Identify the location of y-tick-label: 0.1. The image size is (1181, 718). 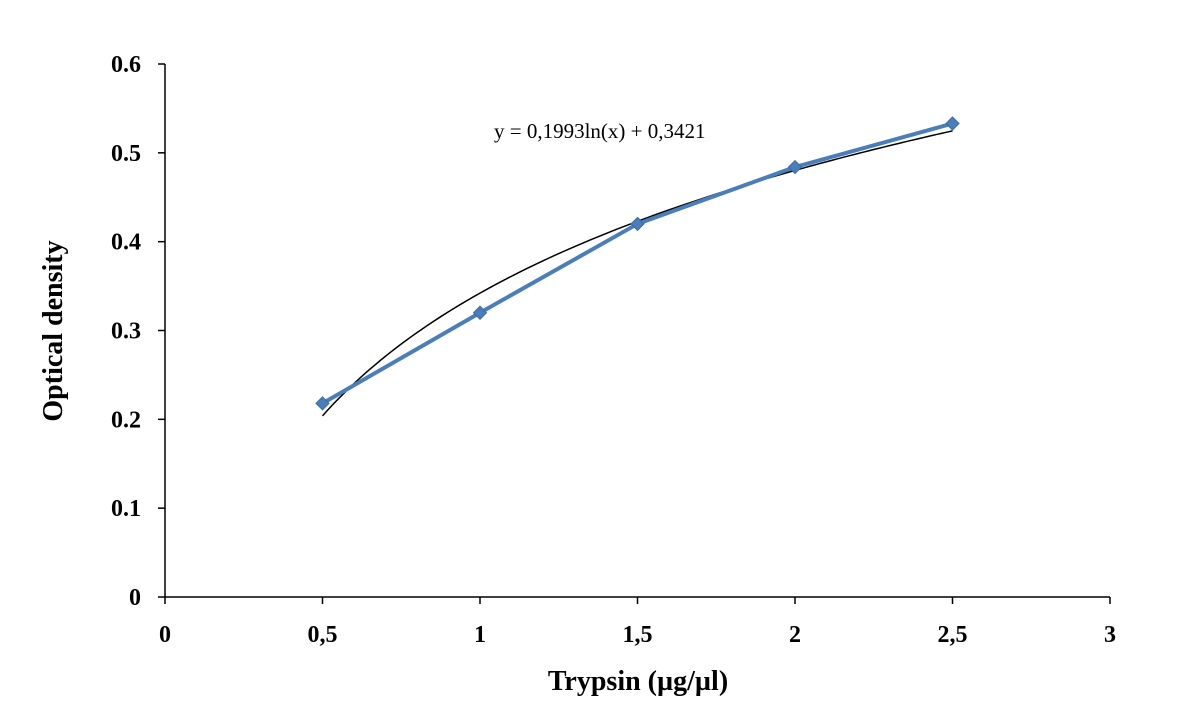
(126, 509).